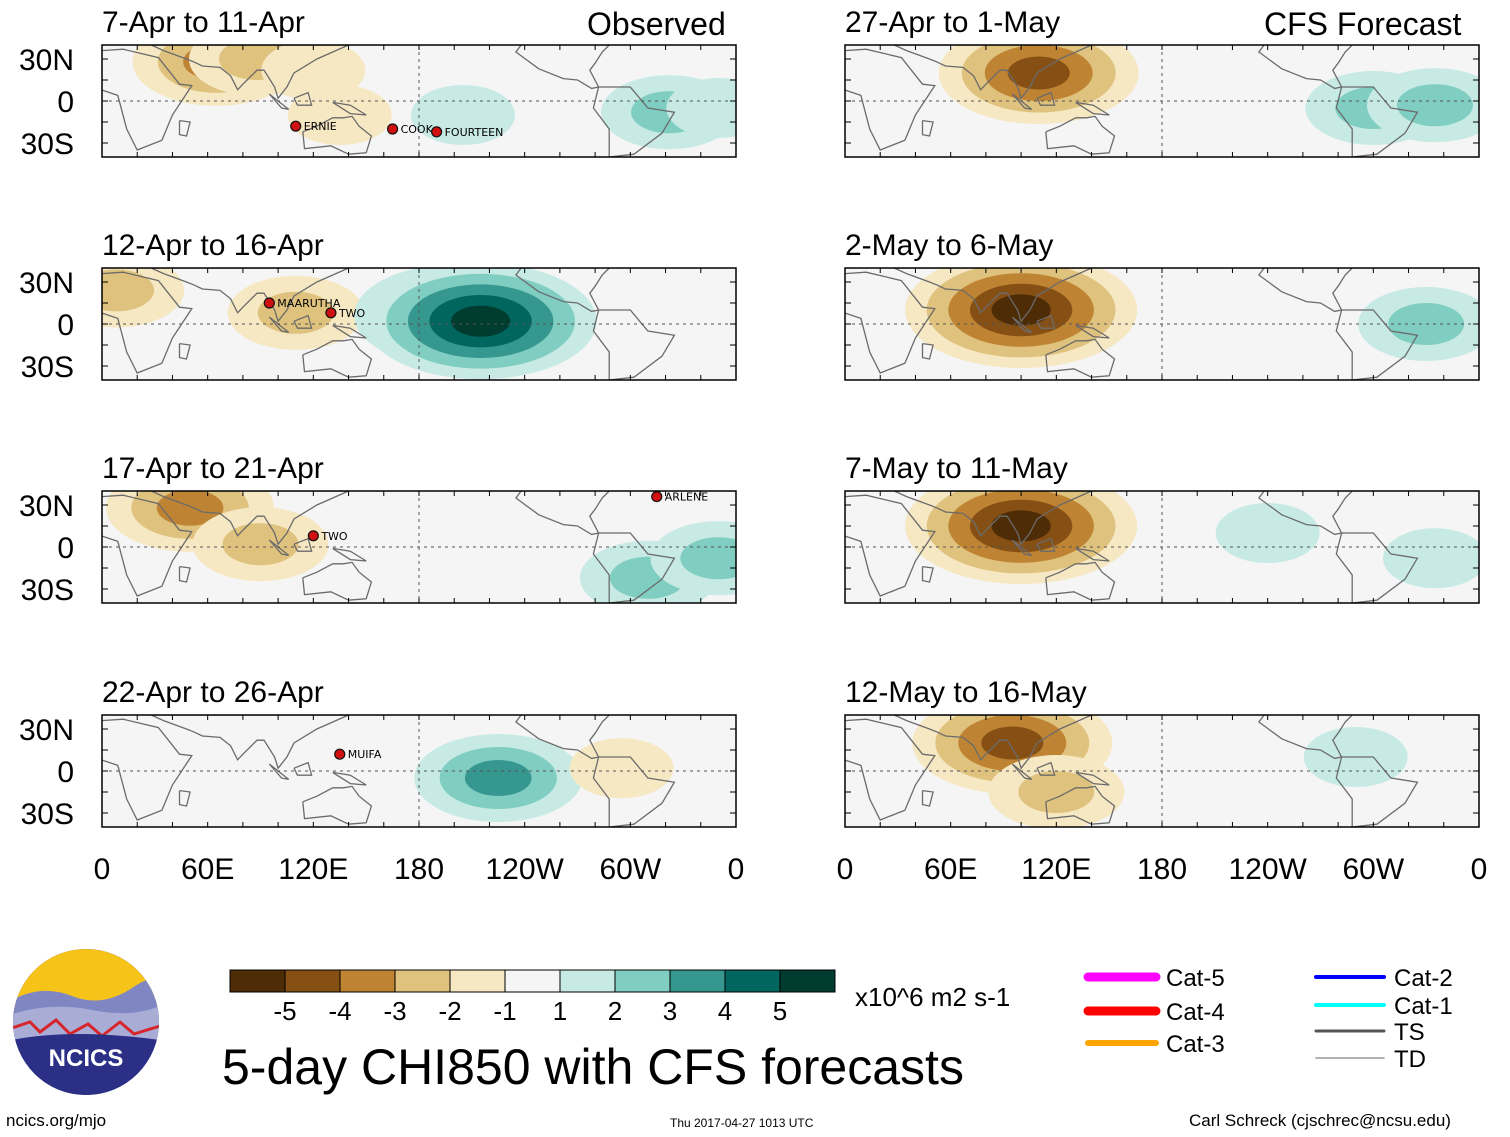 Image resolution: width=1510 pixels, height=1137 pixels. Describe the element at coordinates (949, 245) in the screenshot. I see `panel-period-label: 2-May to 6-May` at that location.